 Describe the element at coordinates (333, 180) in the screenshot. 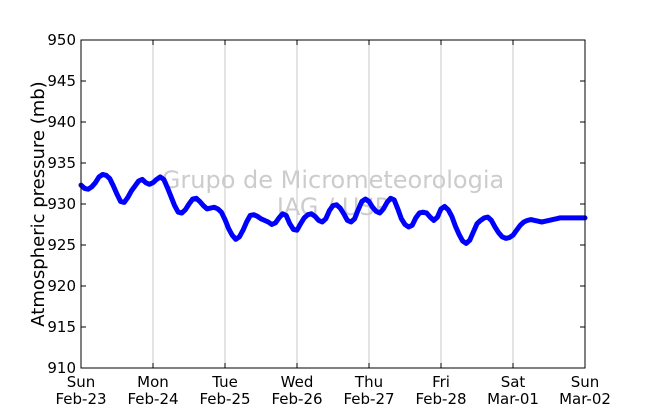

I see `watermark-line-1: Grupo de Micrometeorologia` at that location.